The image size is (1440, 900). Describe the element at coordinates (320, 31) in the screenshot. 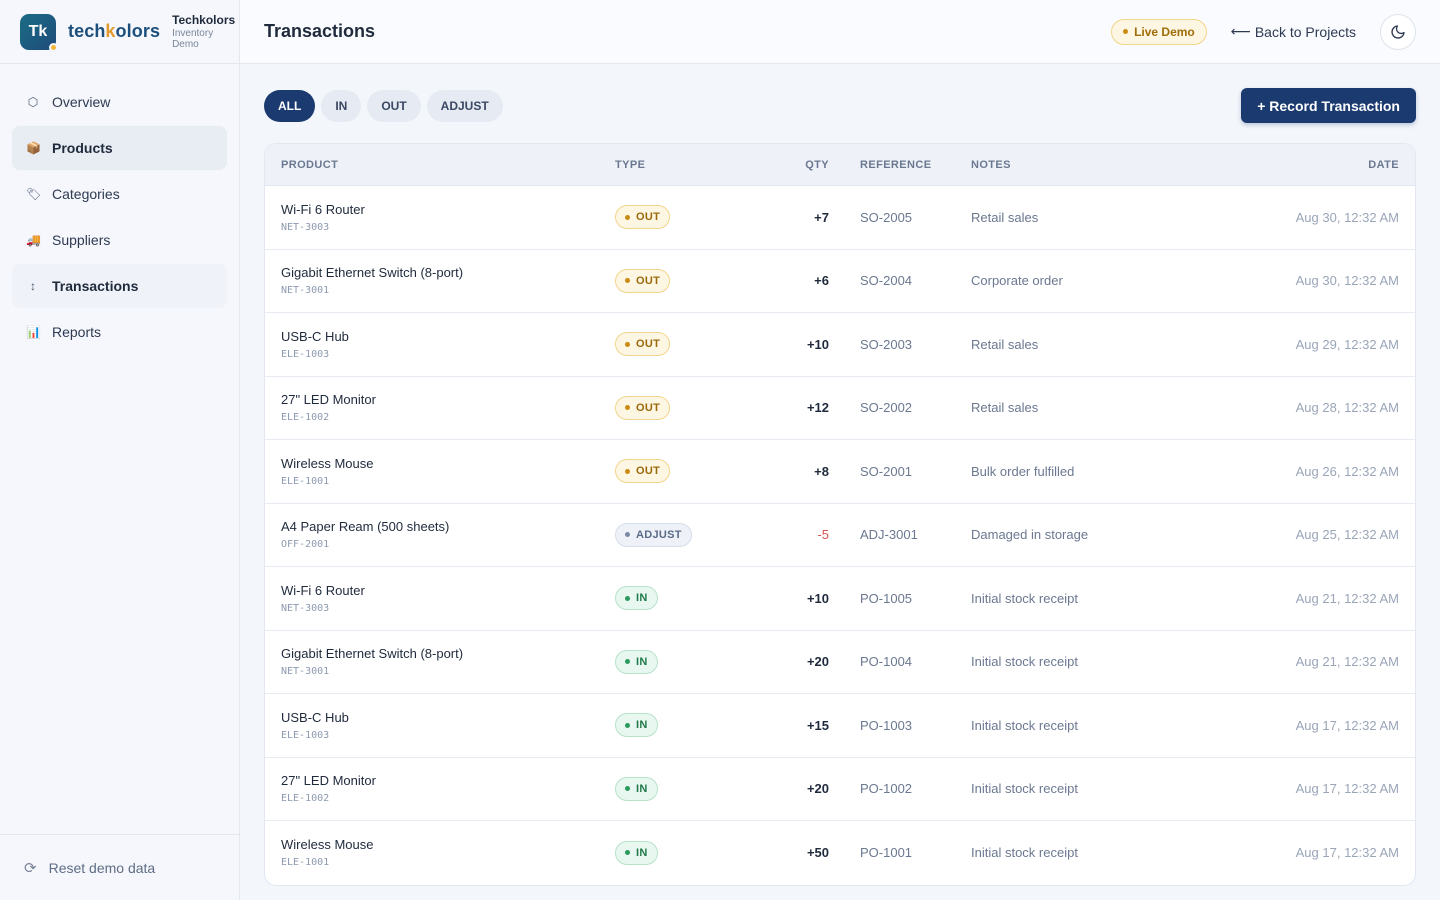

I see `page-title: Transactions` at that location.